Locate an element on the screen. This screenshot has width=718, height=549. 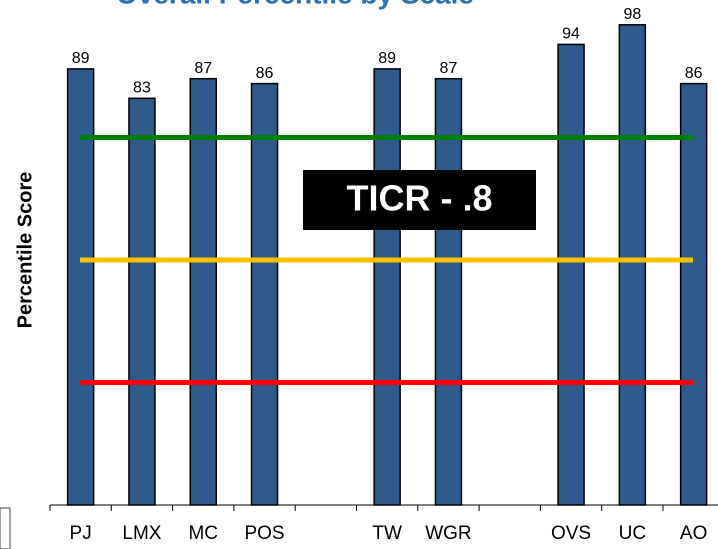
x-tick-label: MC is located at coordinates (203, 533).